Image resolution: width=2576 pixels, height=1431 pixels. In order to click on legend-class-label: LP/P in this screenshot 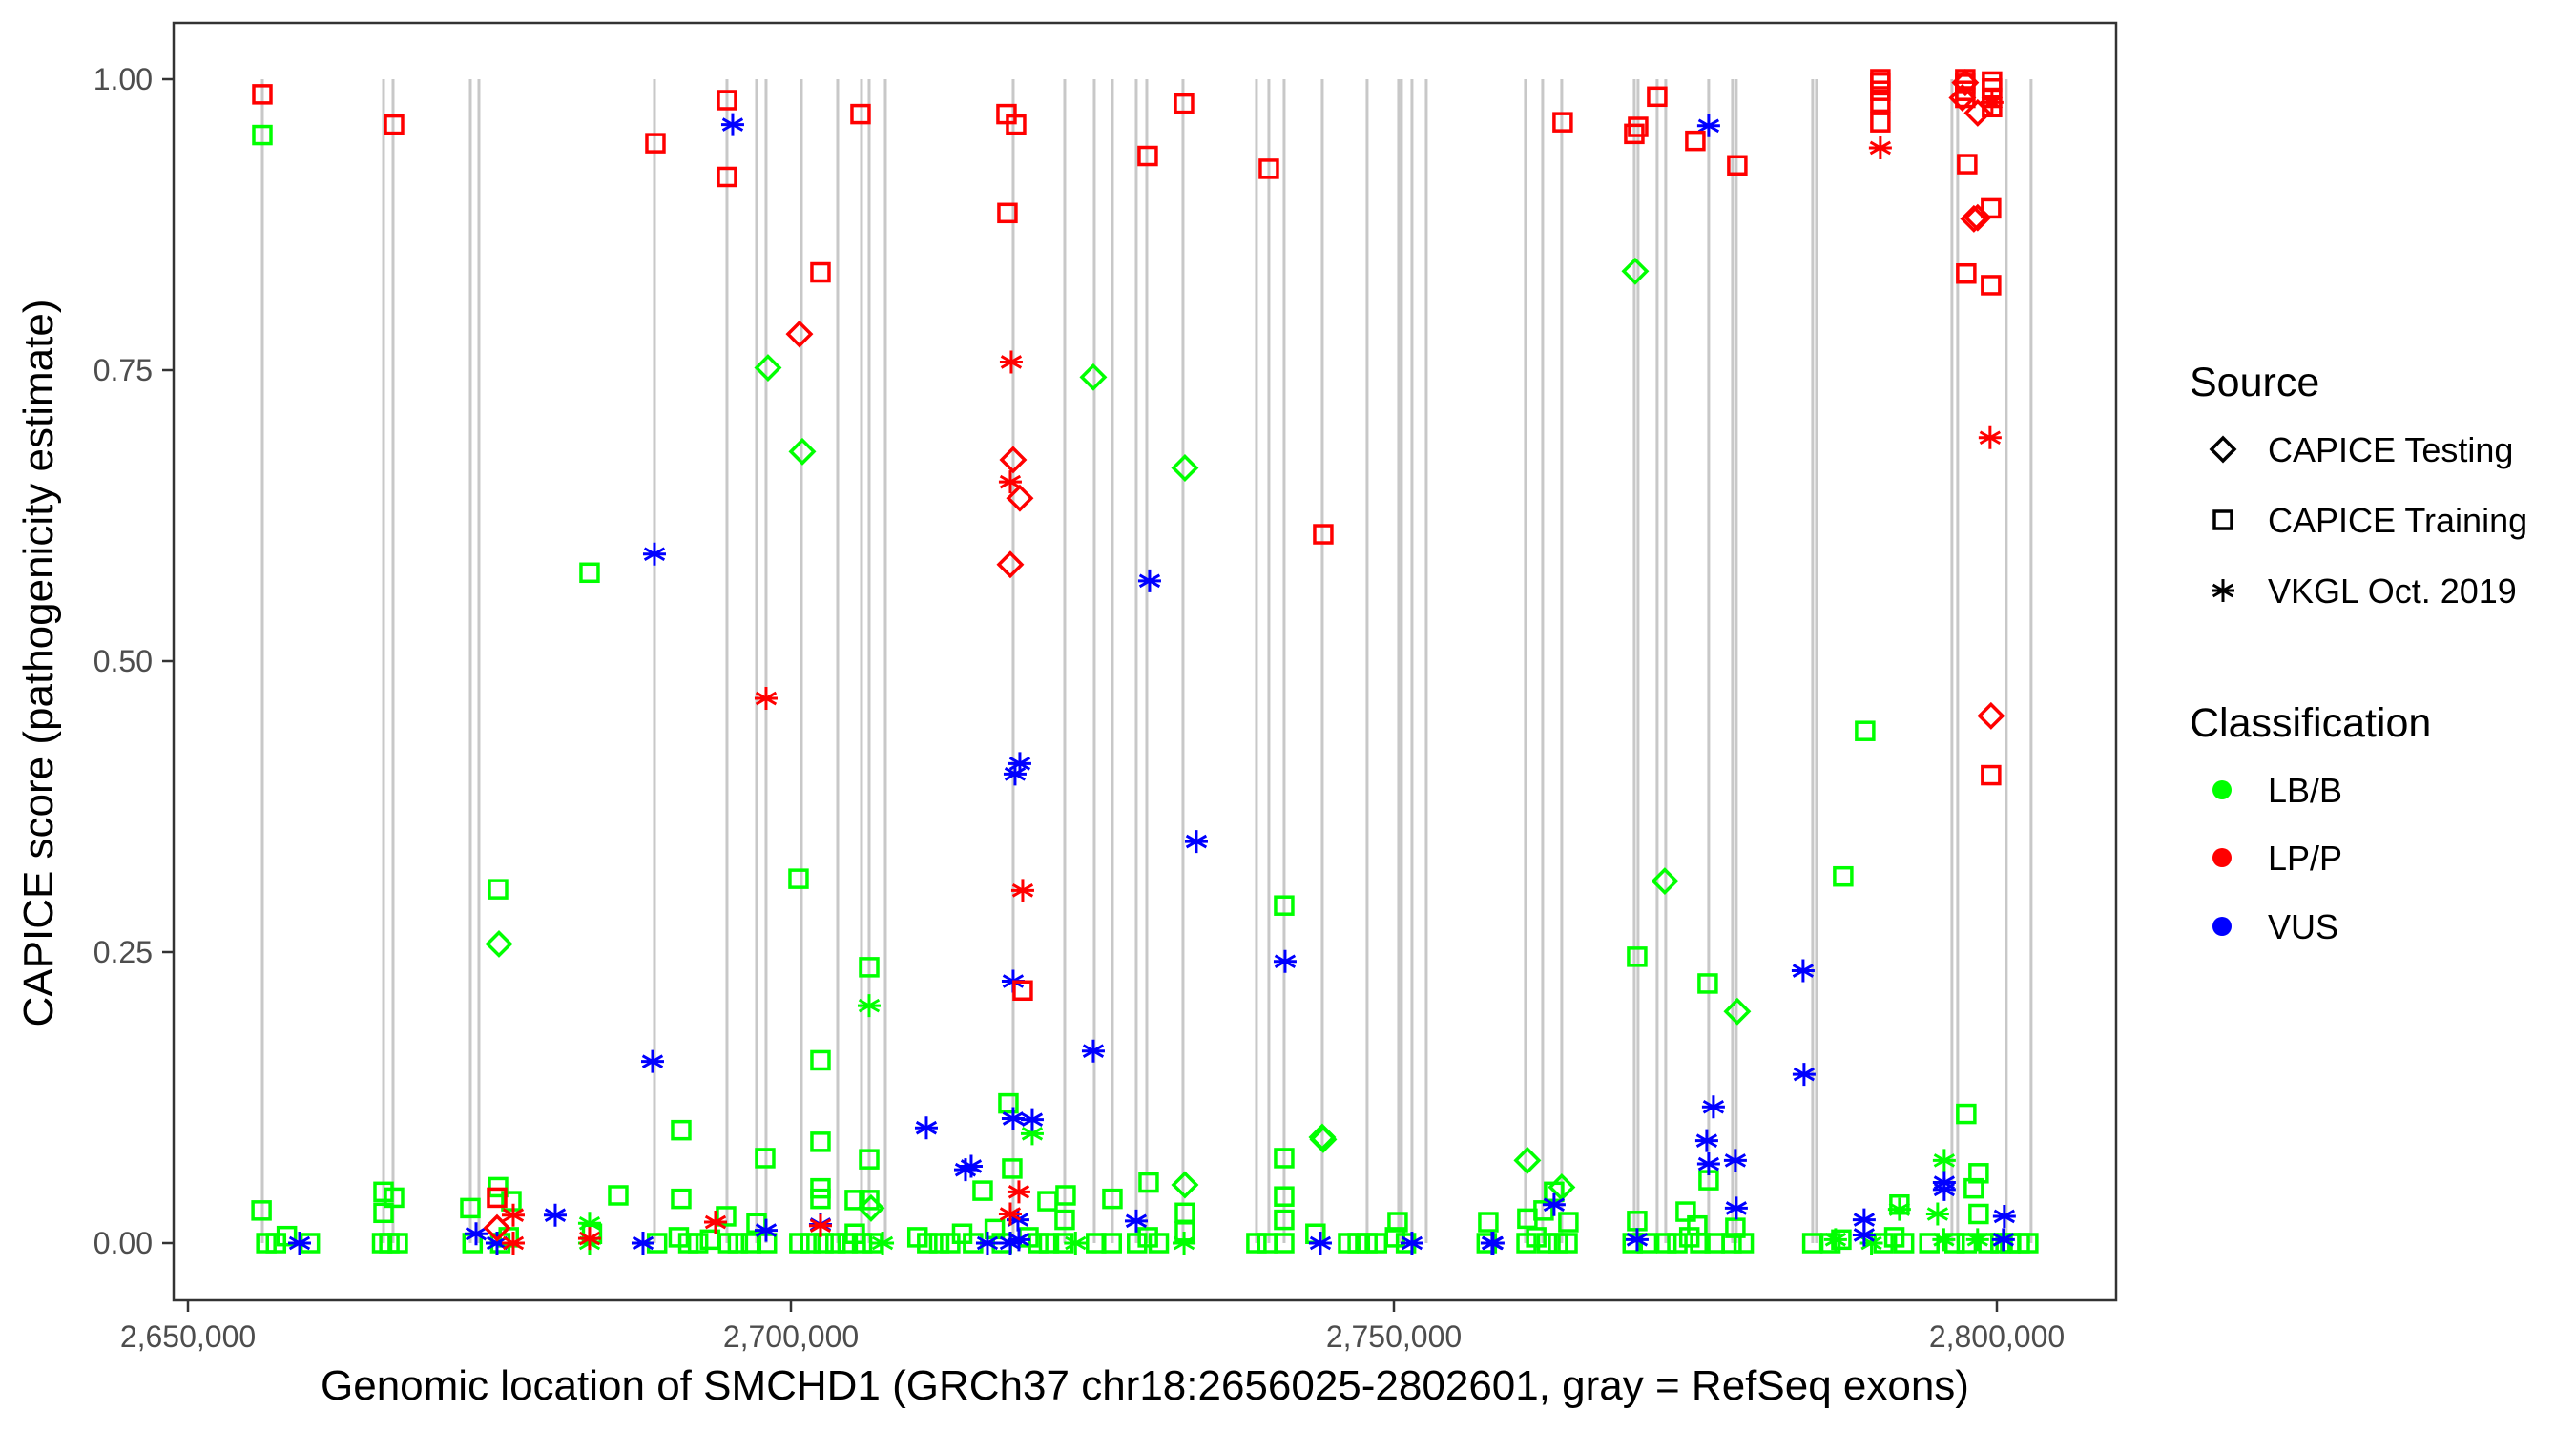, I will do `click(2305, 859)`.